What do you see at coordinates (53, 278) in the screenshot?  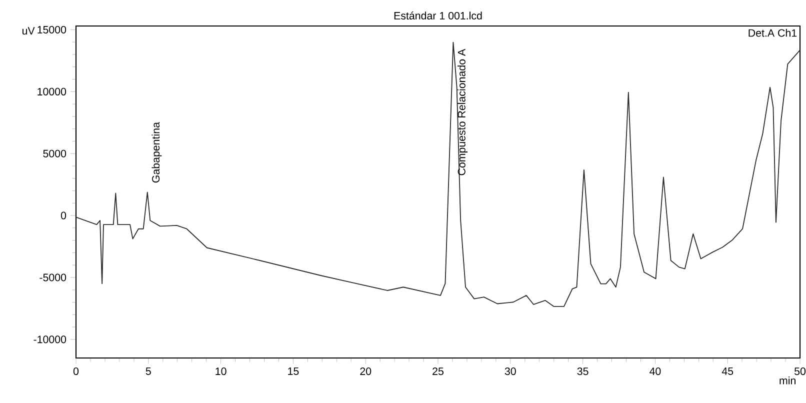 I see `y-tick-label: -5000` at bounding box center [53, 278].